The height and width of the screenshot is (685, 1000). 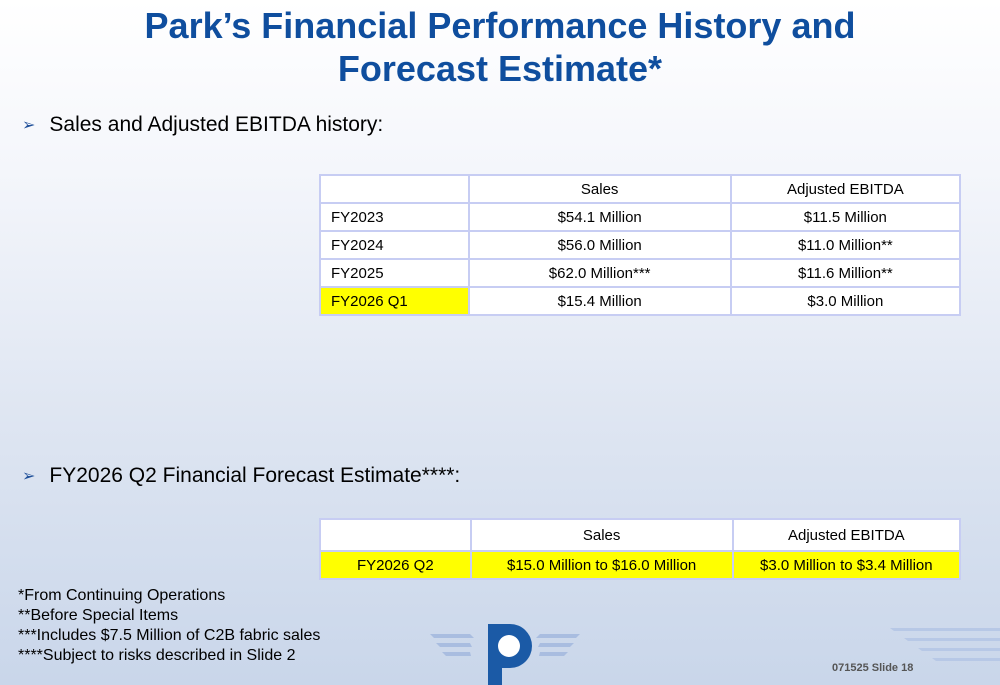 I want to click on sales-cell: $62.0 Million***, so click(x=599, y=273).